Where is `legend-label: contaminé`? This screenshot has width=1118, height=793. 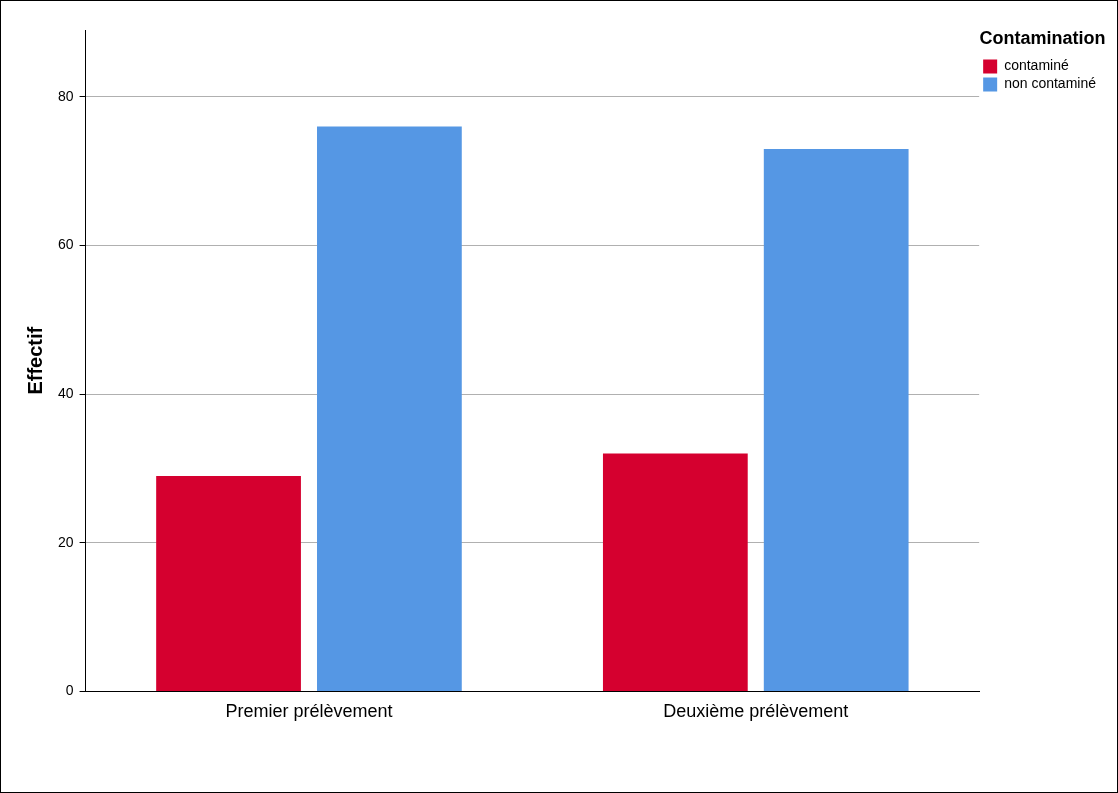 legend-label: contaminé is located at coordinates (1036, 65).